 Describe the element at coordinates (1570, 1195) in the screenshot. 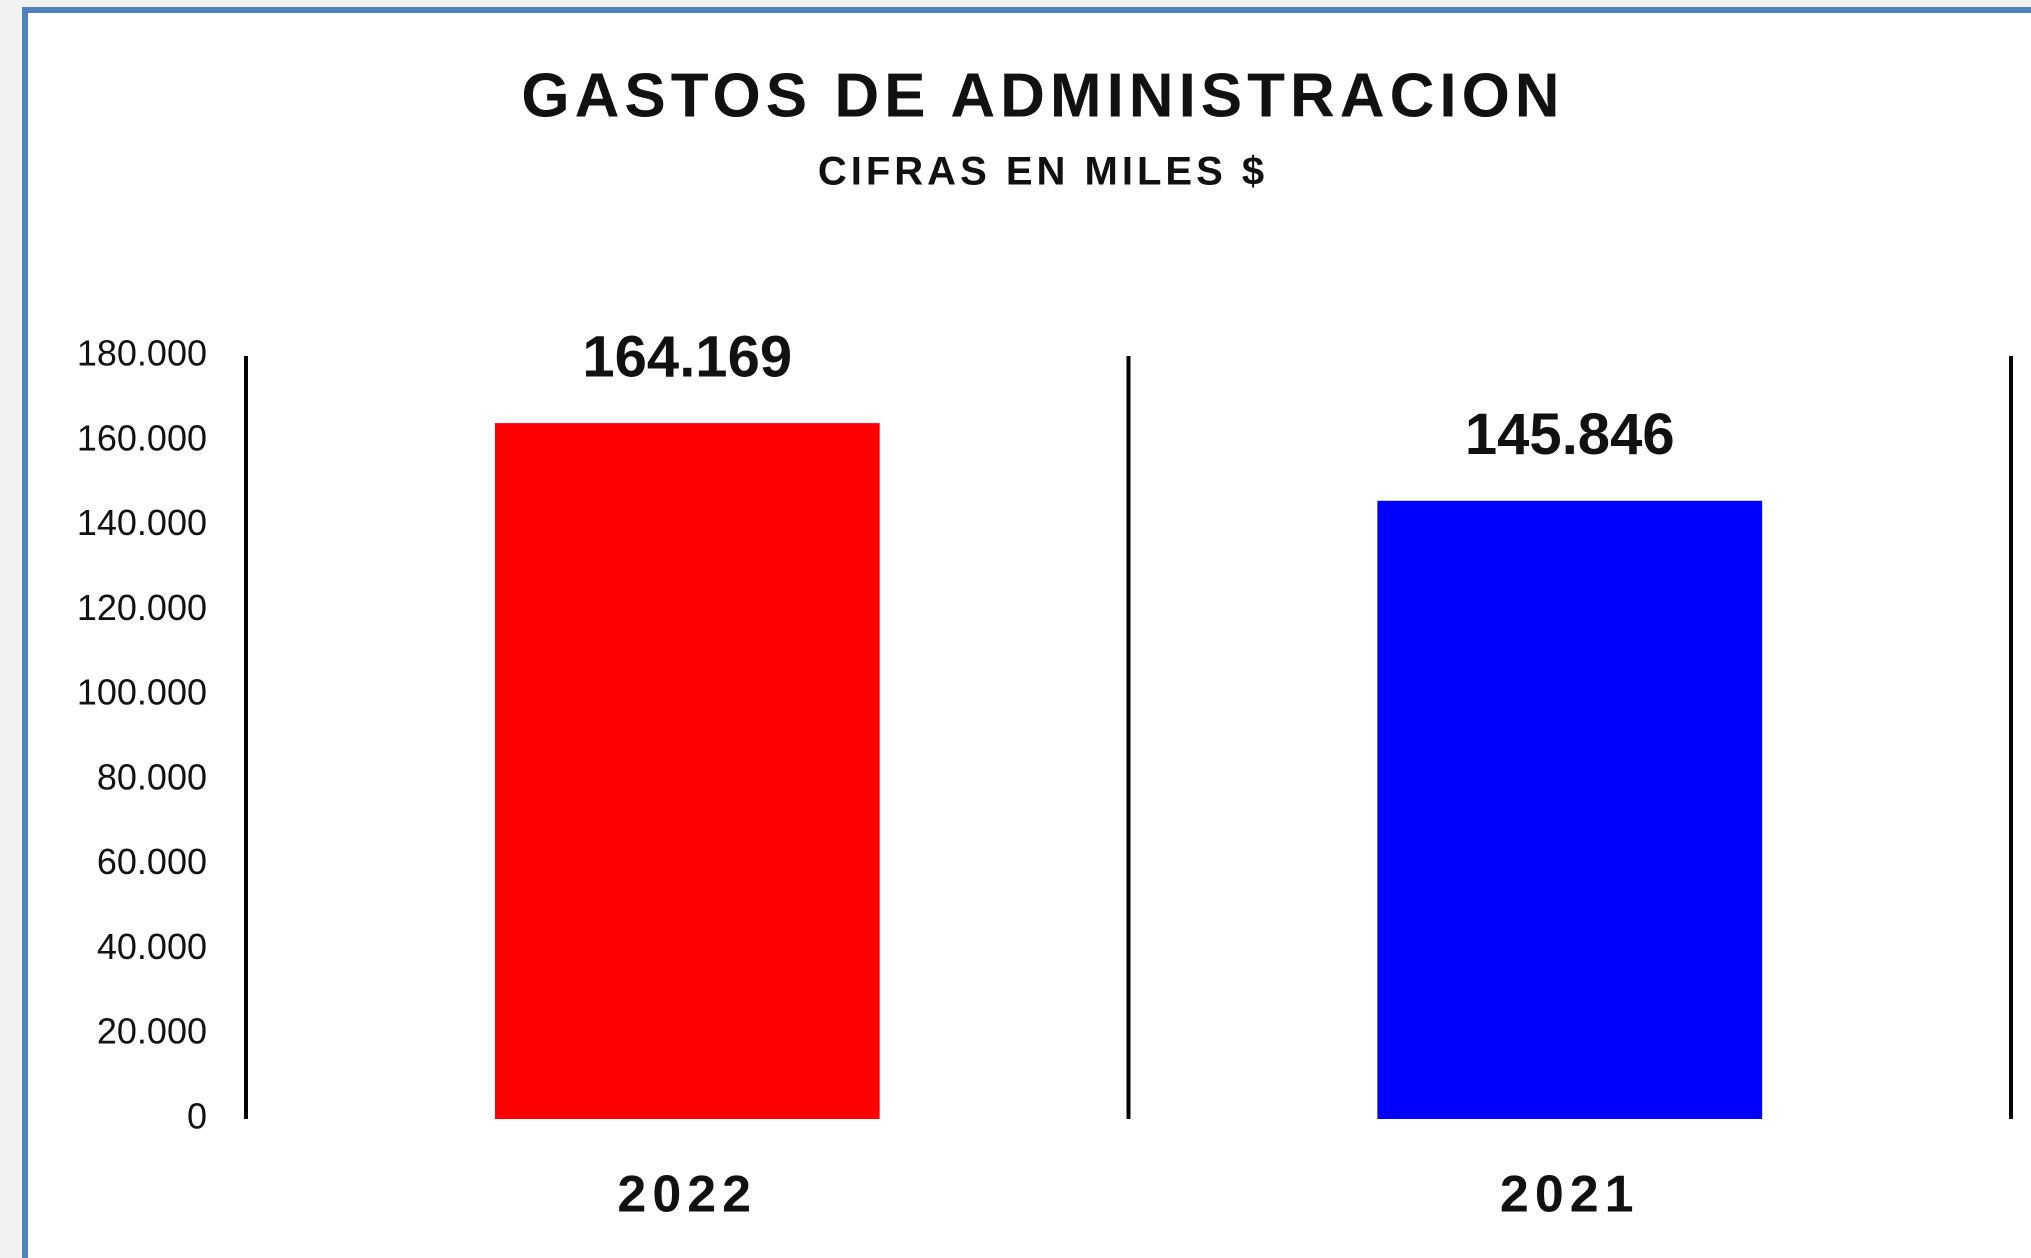

I see `x-tick-label: 2021` at that location.